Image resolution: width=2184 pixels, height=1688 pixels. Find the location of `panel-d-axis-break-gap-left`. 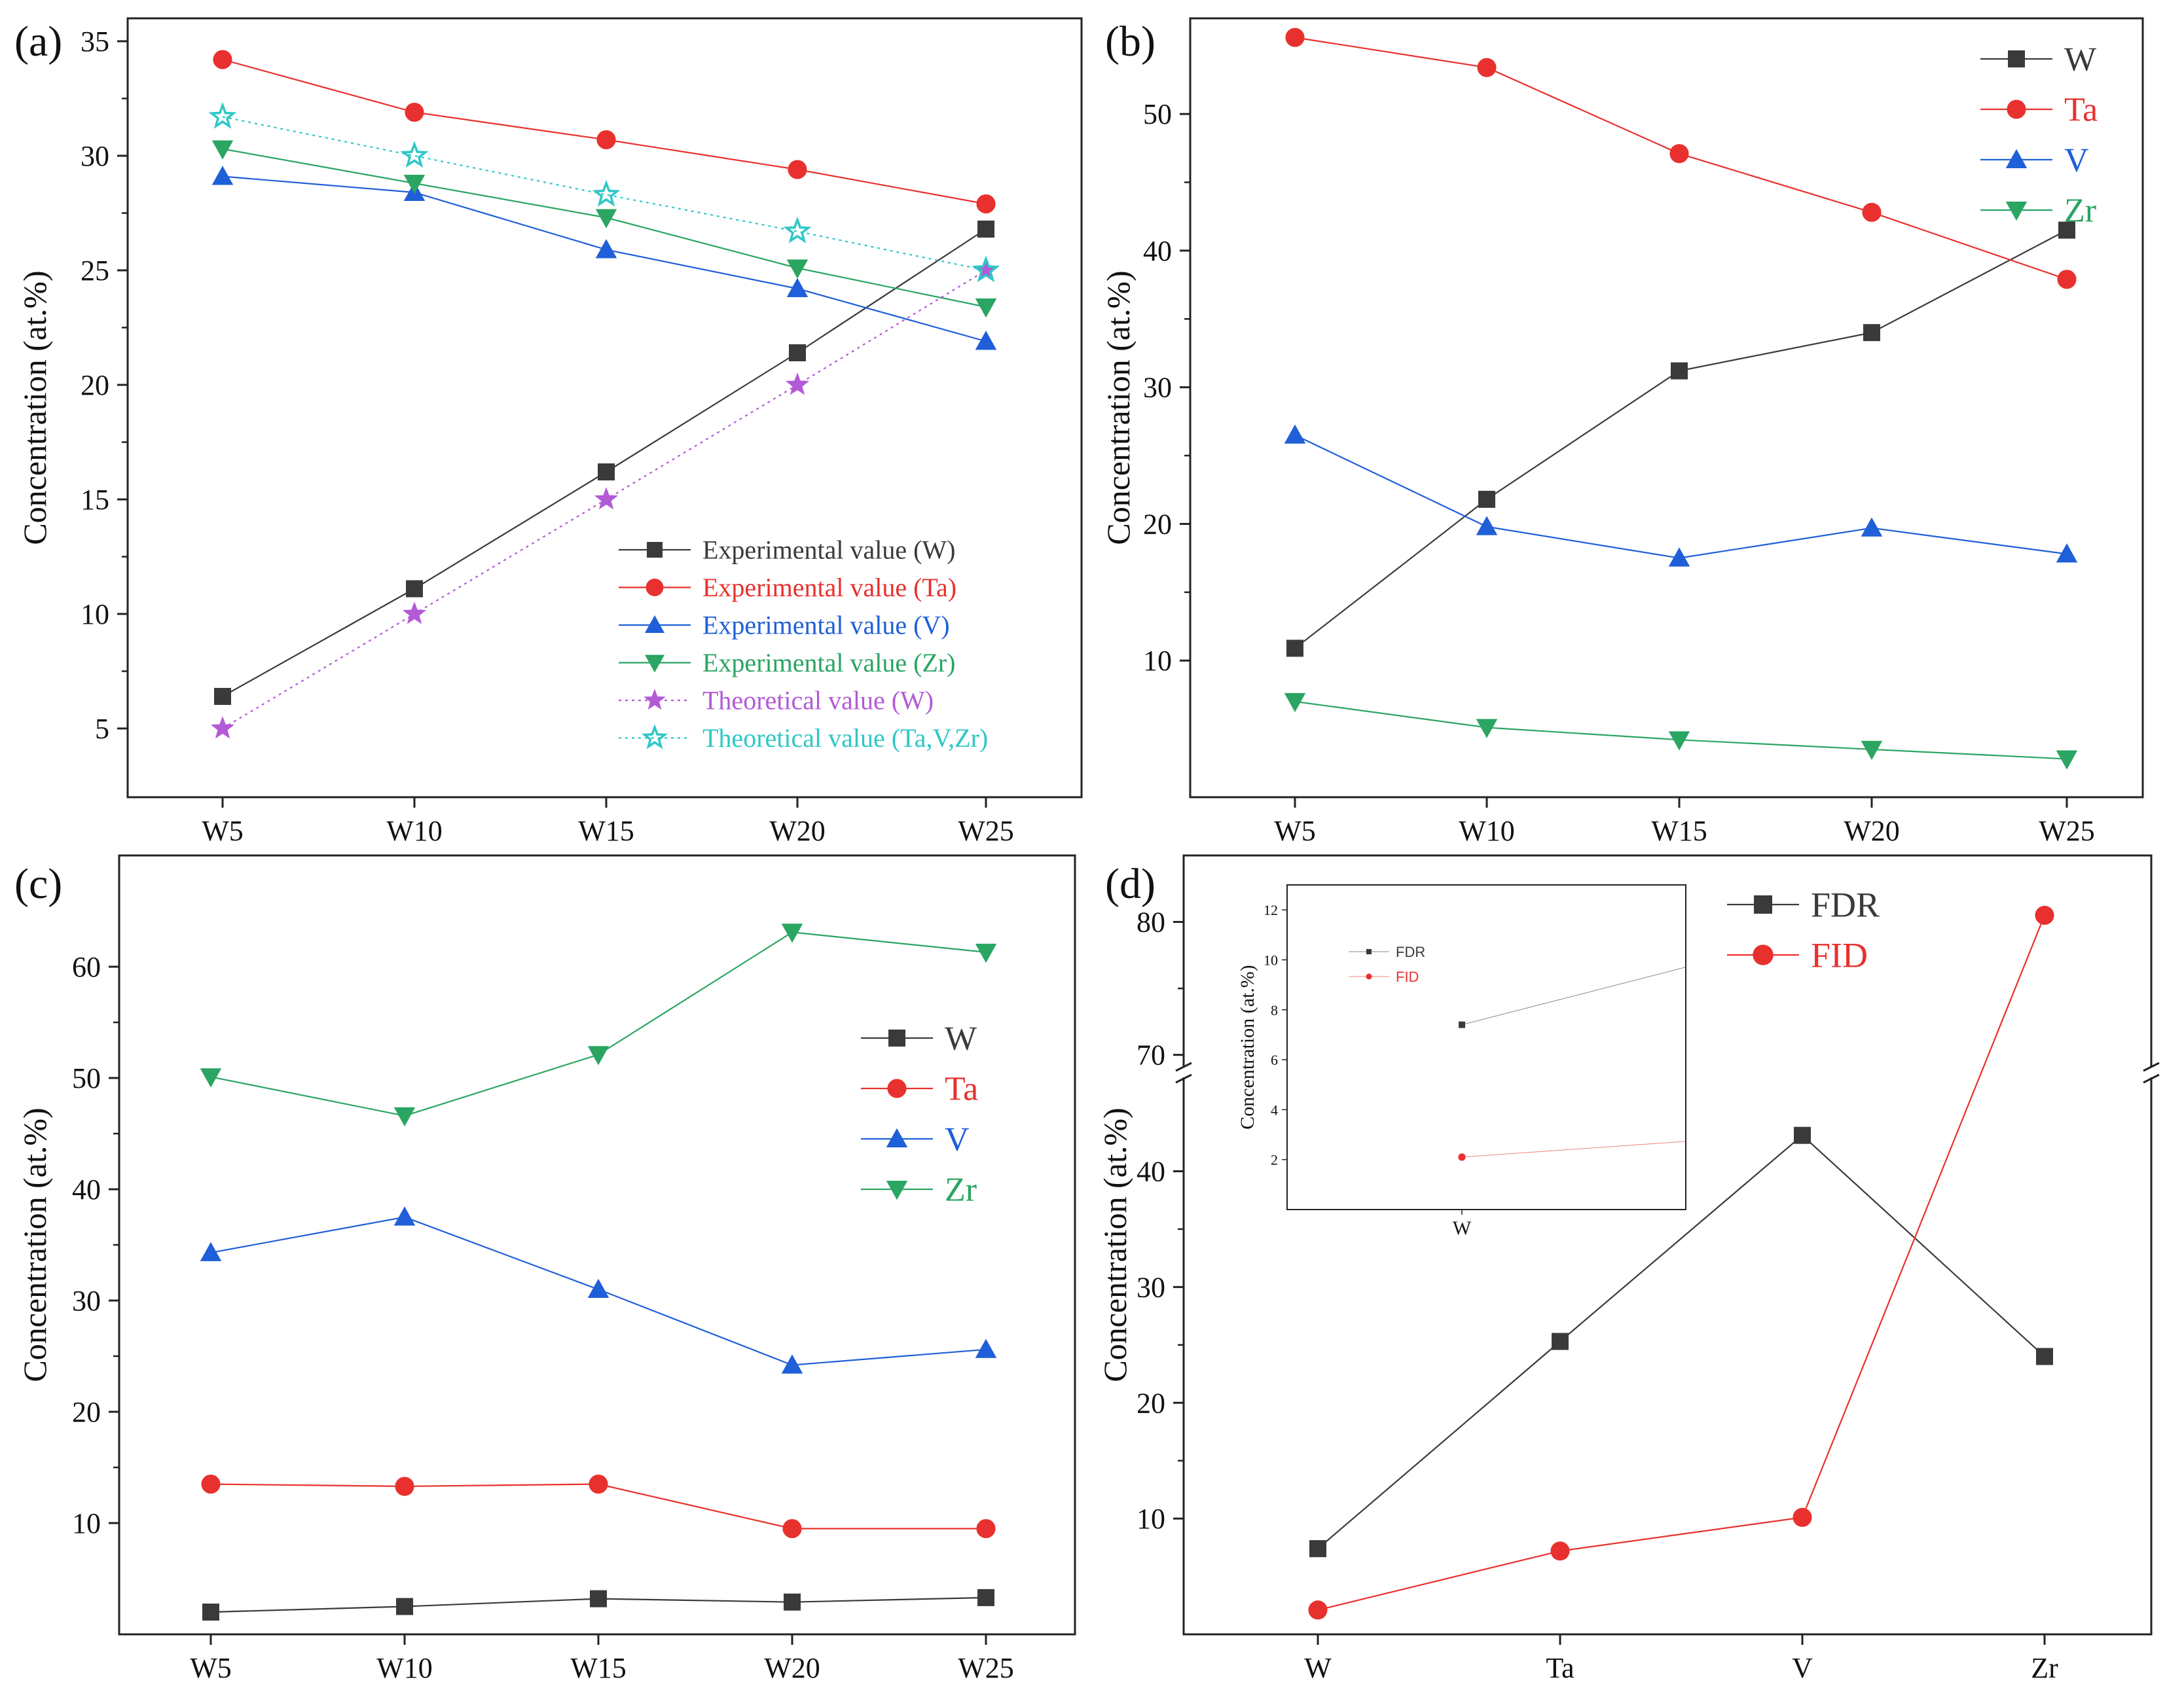

panel-d-axis-break-gap-left is located at coordinates (1184, 1072).